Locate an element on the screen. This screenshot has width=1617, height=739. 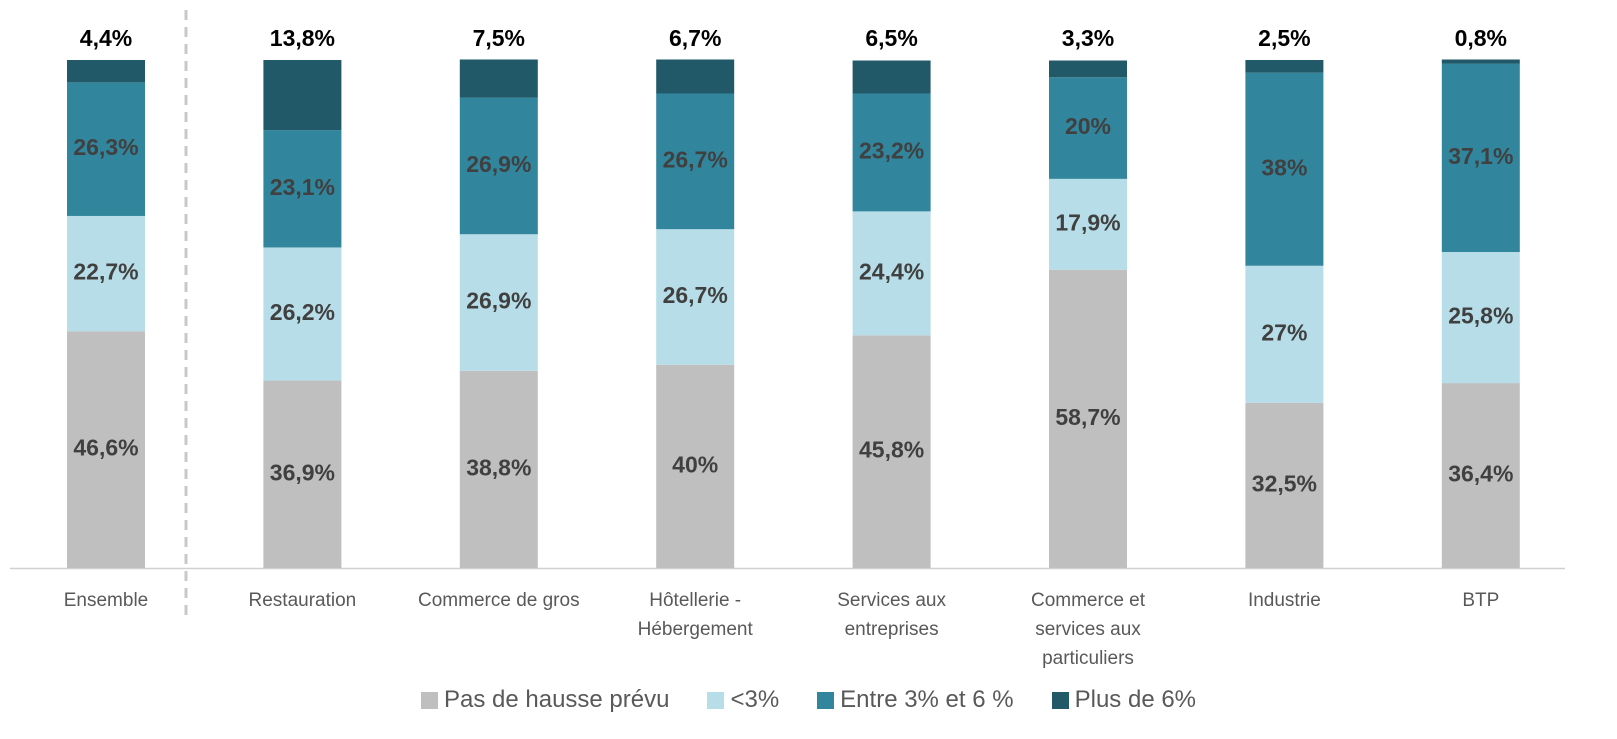
bar-label: 23,2% is located at coordinates (891, 151).